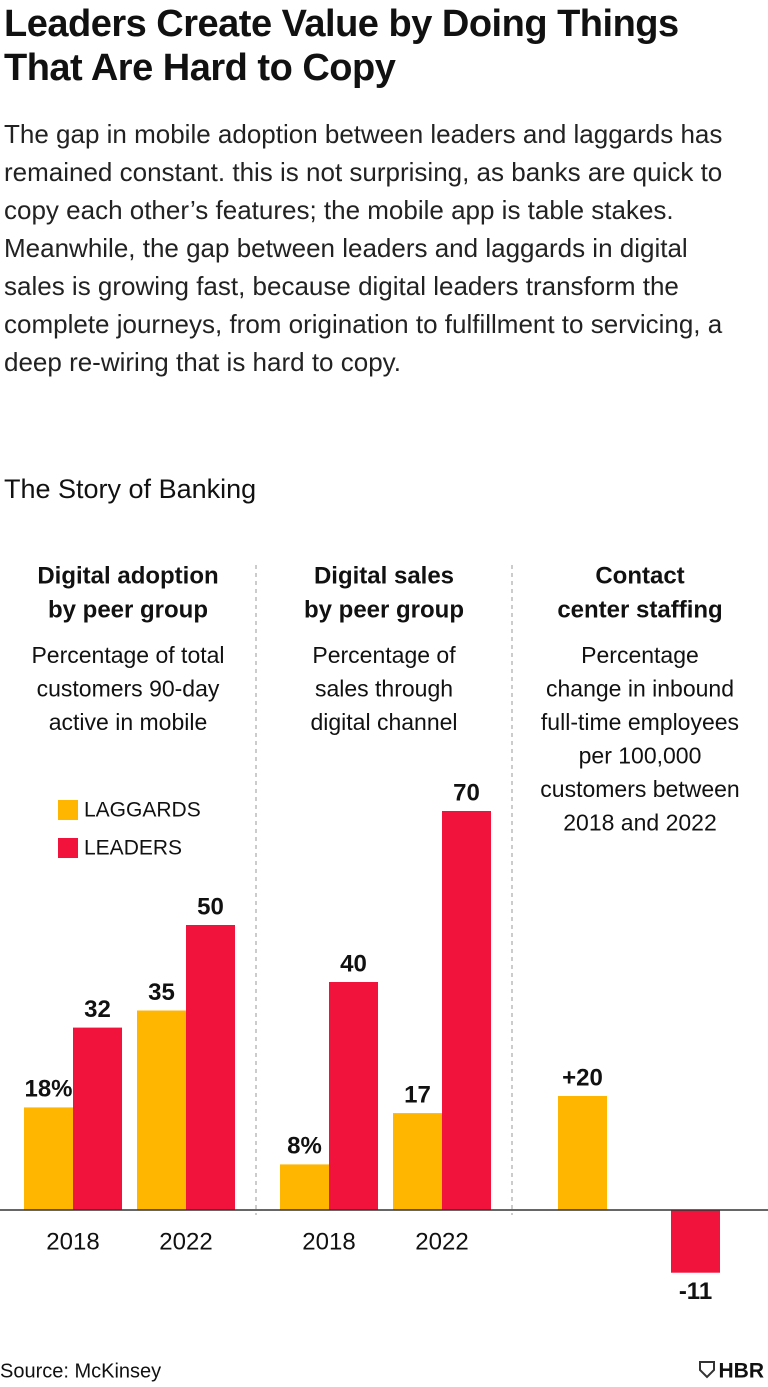  Describe the element at coordinates (582, 1077) in the screenshot. I see `value-label: +20` at that location.